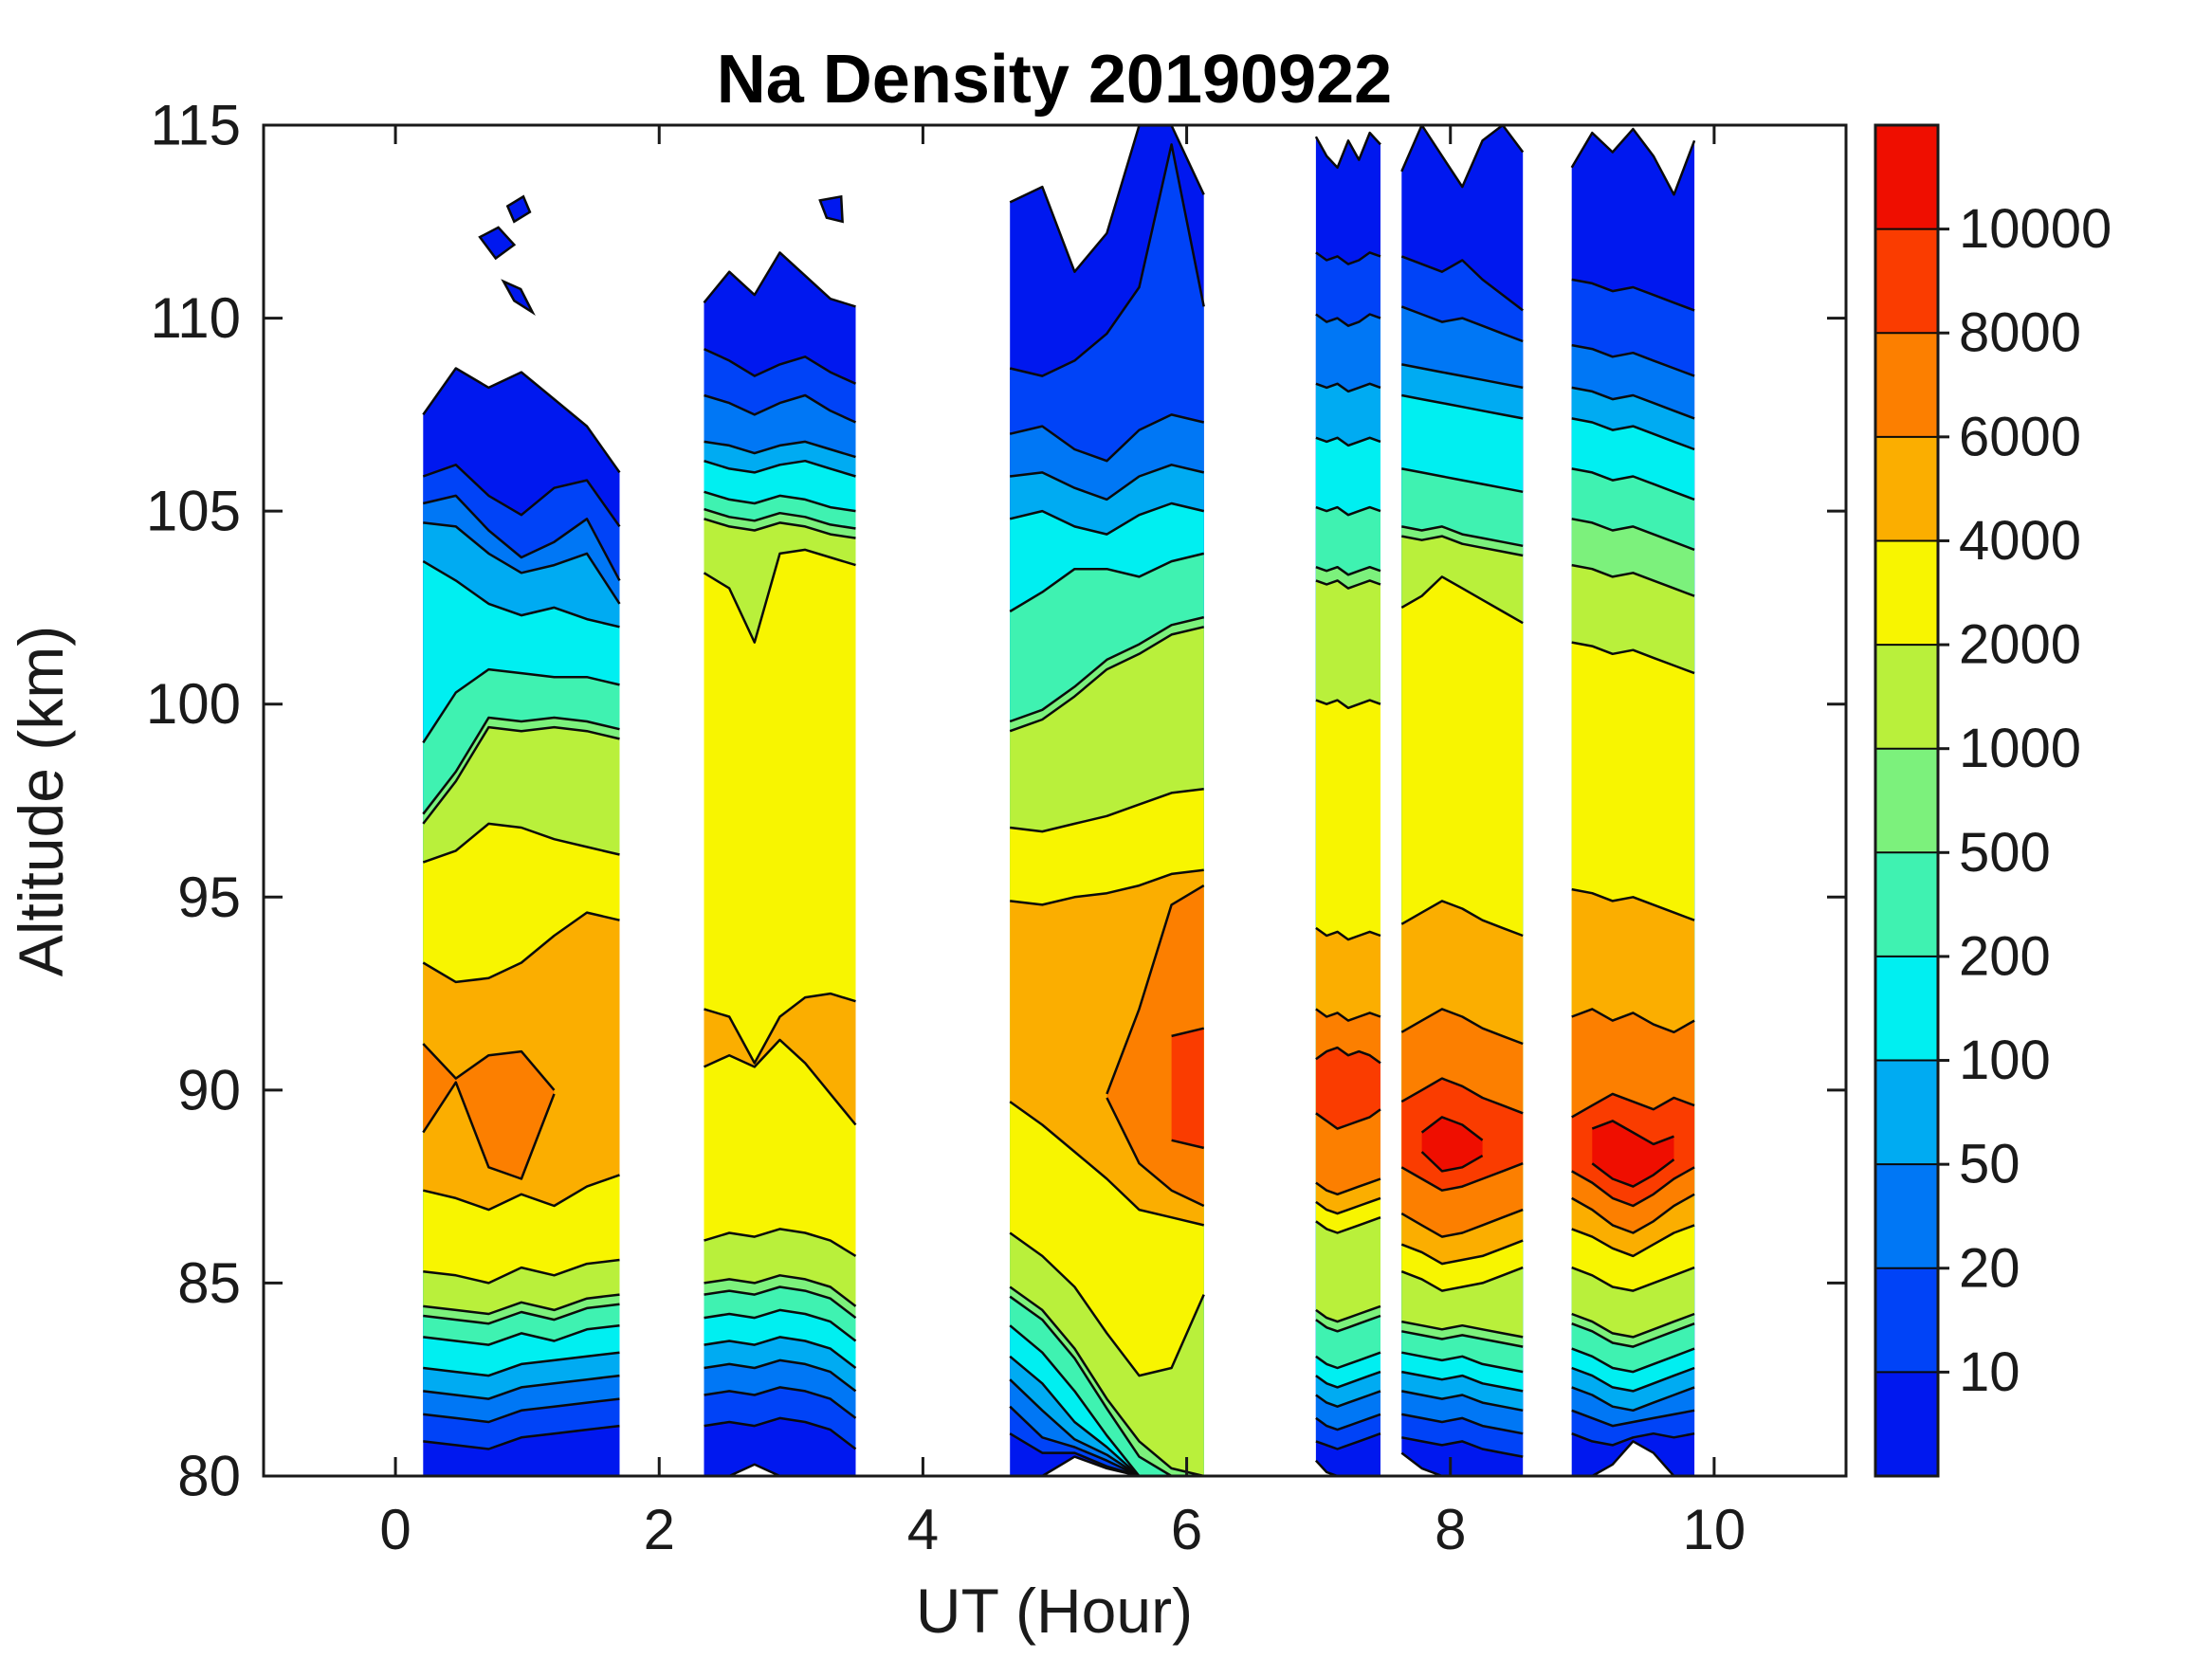  What do you see at coordinates (1186, 1529) in the screenshot?
I see `svg-text: 6` at bounding box center [1186, 1529].